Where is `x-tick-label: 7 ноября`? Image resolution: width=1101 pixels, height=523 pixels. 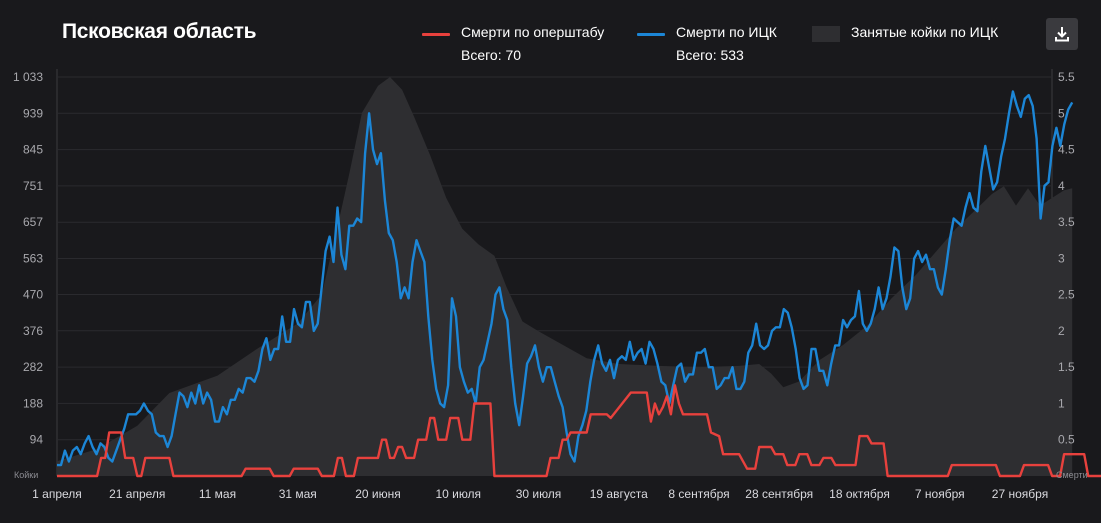 x-tick-label: 7 ноября is located at coordinates (940, 494).